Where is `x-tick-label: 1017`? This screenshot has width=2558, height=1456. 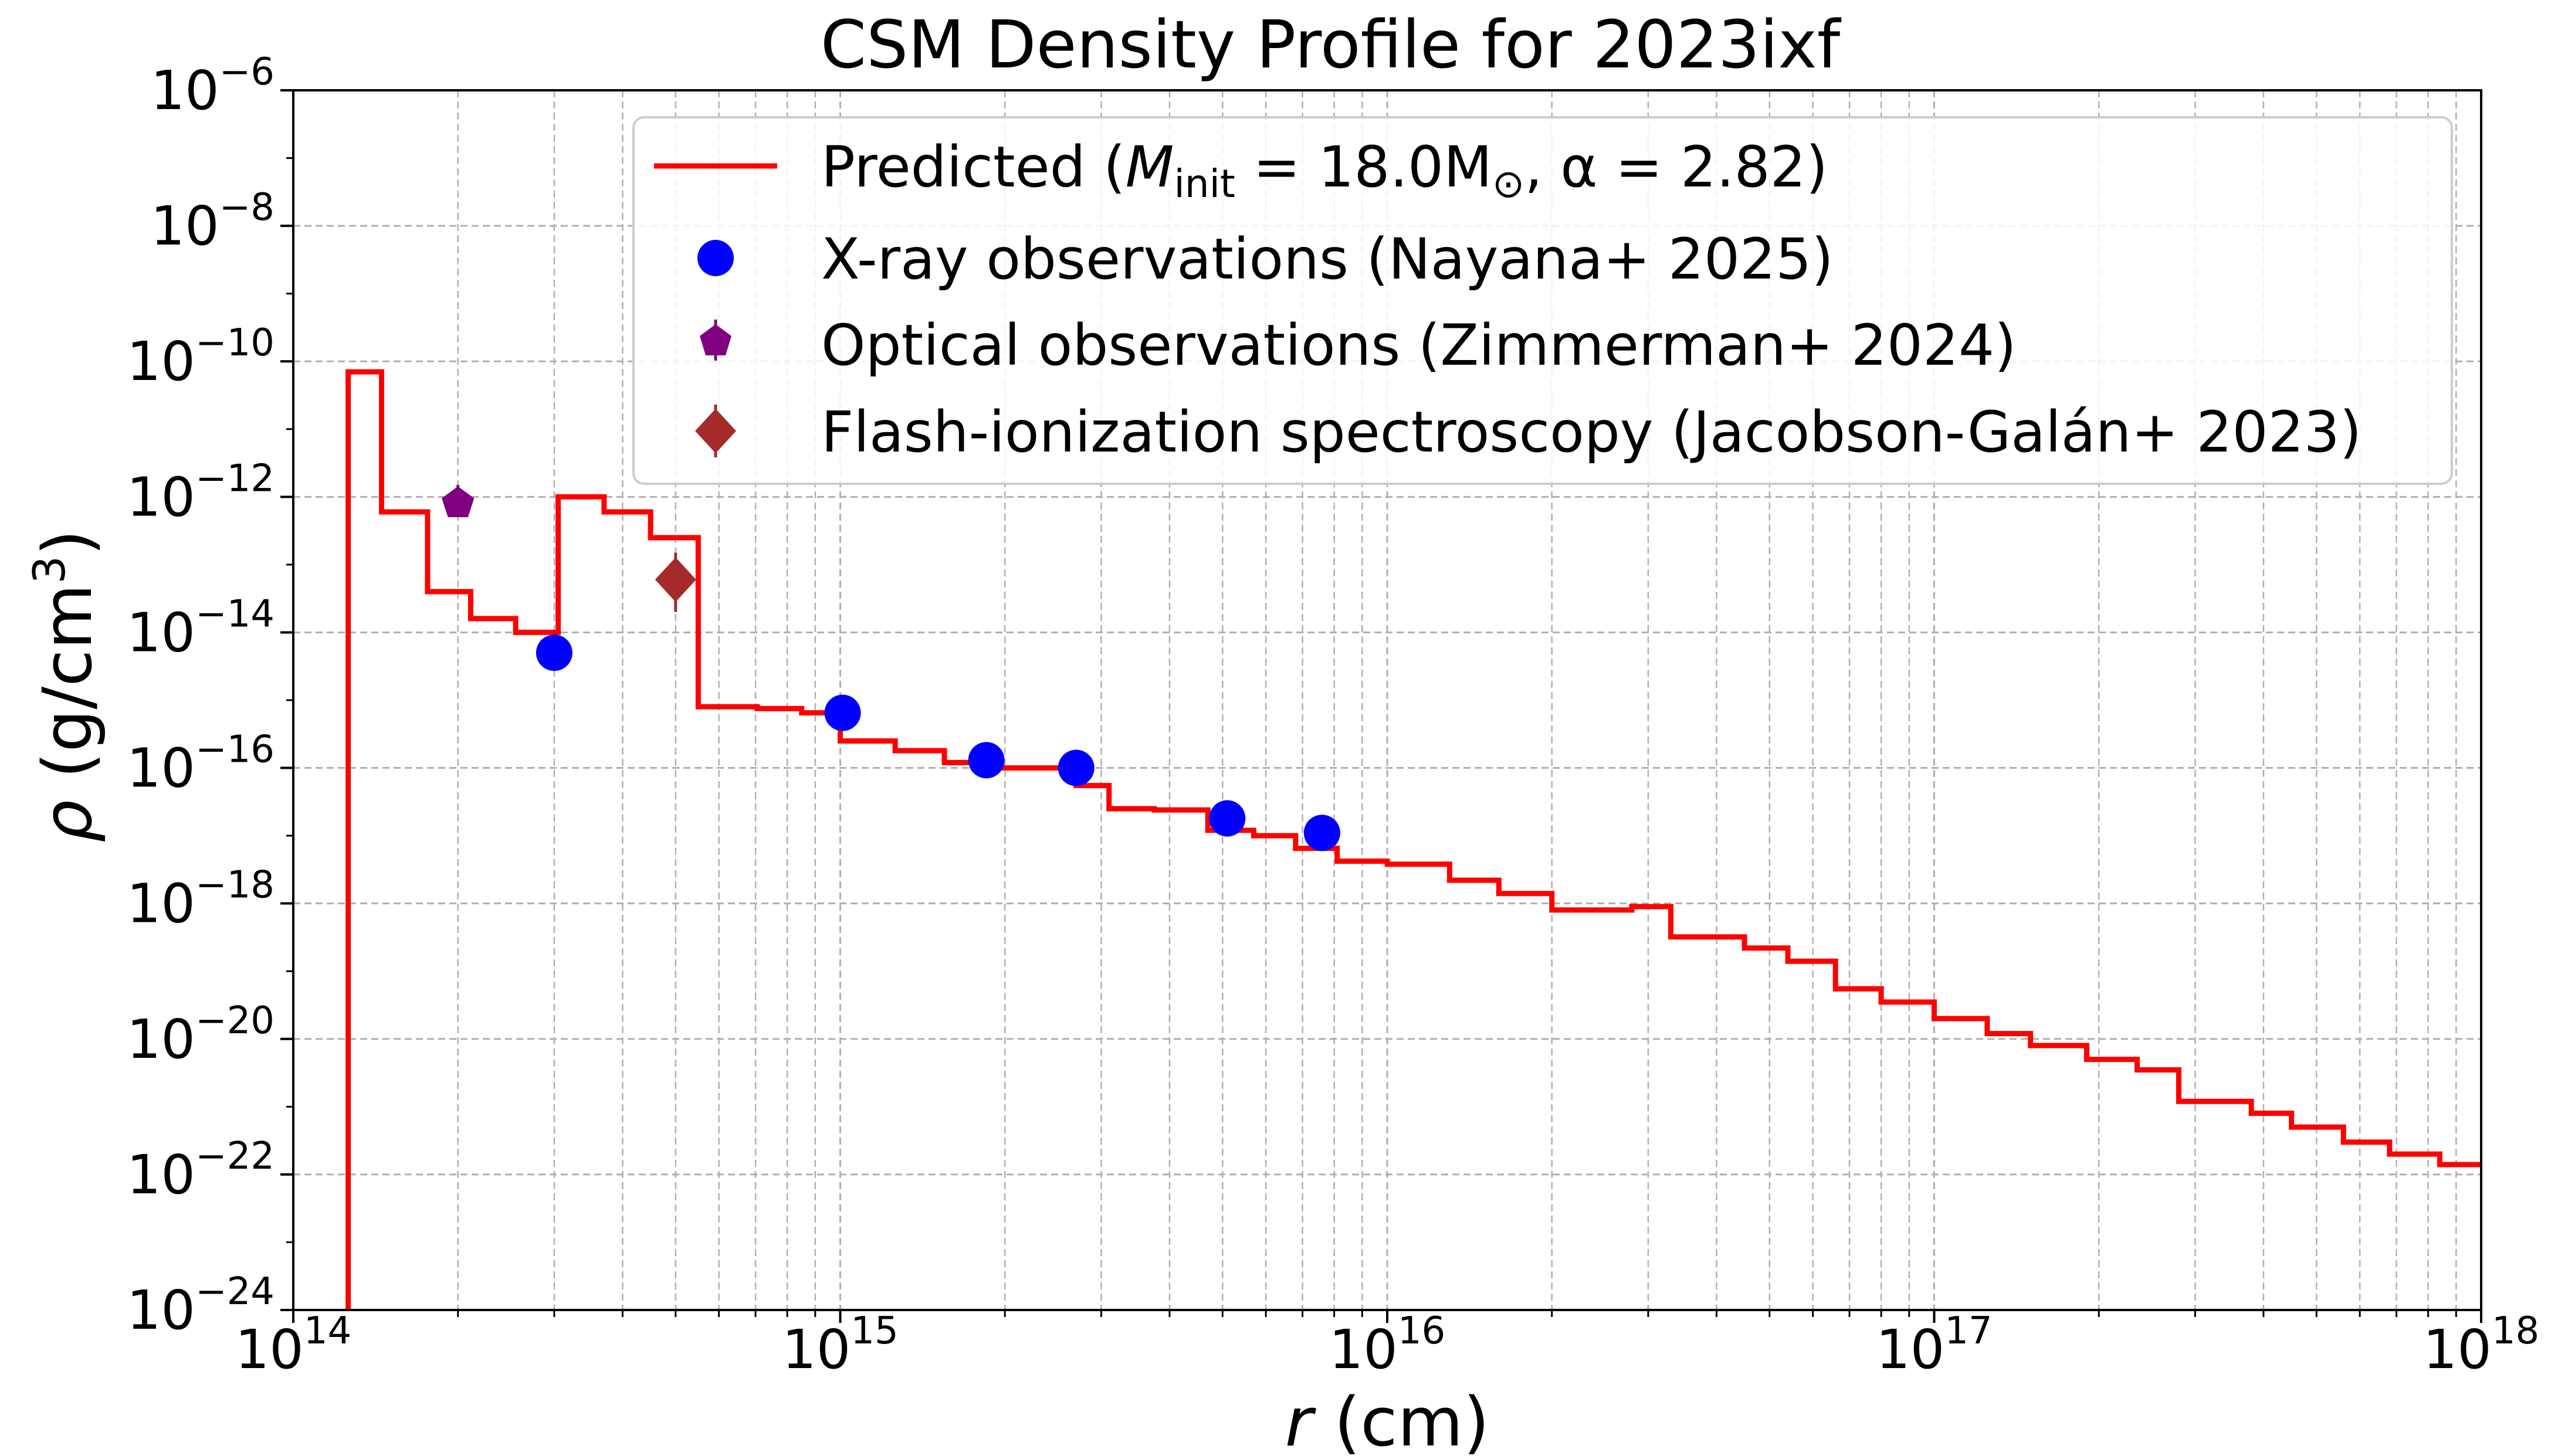
x-tick-label: 1017 is located at coordinates (1934, 1345).